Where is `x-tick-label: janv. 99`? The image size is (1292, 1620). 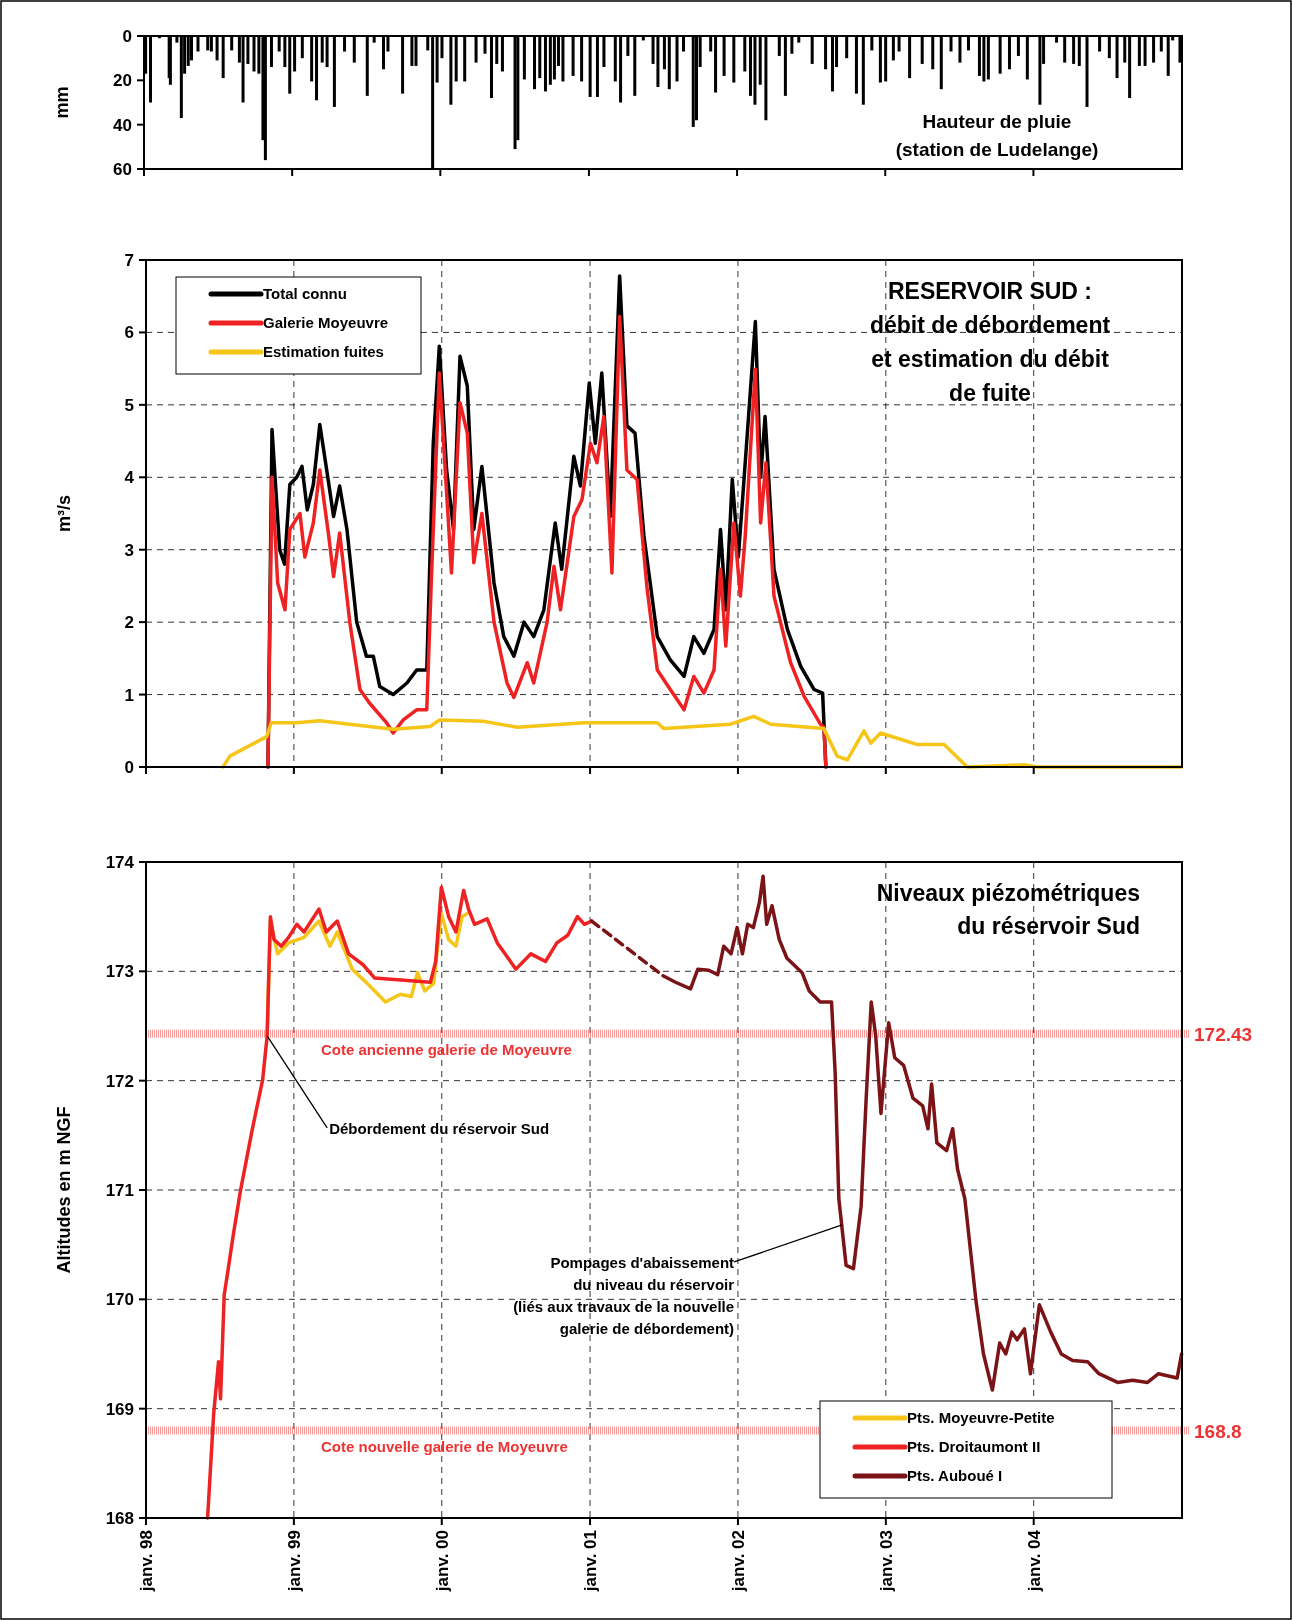
x-tick-label: janv. 99 is located at coordinates (294, 1561).